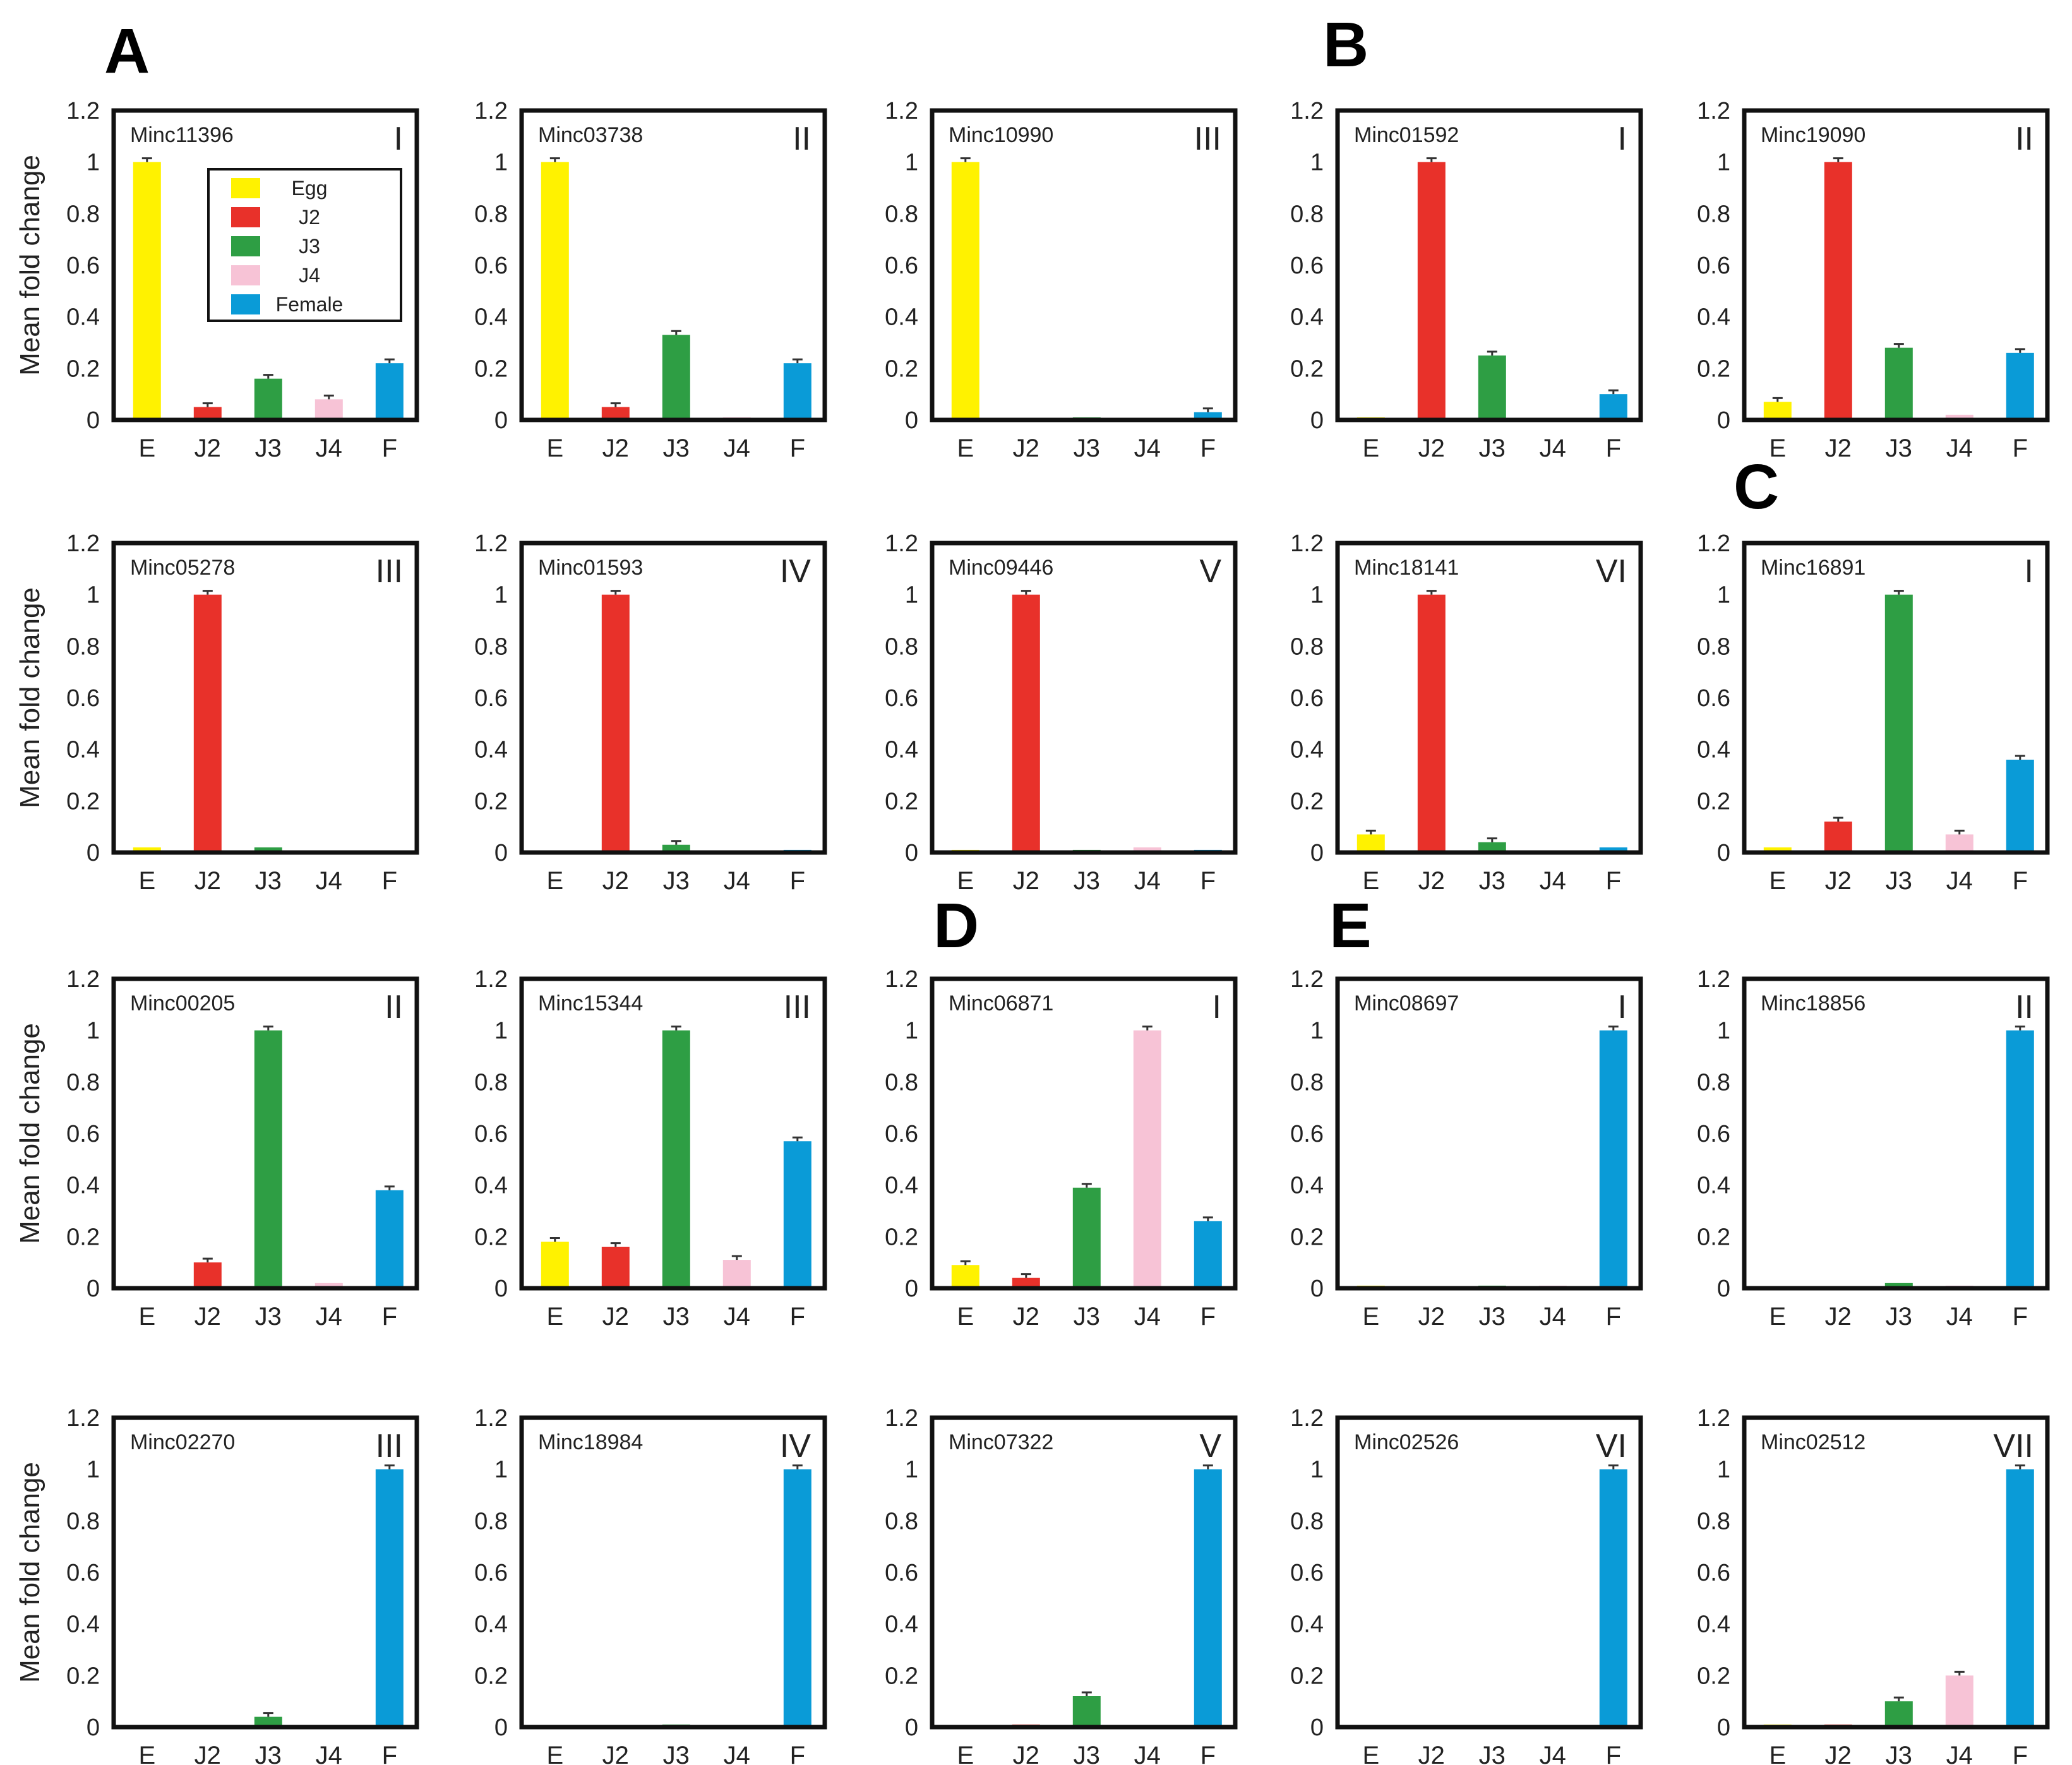 Image resolution: width=2072 pixels, height=1765 pixels. I want to click on chart-Minc03738: 0 0.2 0.4 0.6 0.8 1 1.2 E J2 J3 J4 F Minc03738 II, so click(650, 280).